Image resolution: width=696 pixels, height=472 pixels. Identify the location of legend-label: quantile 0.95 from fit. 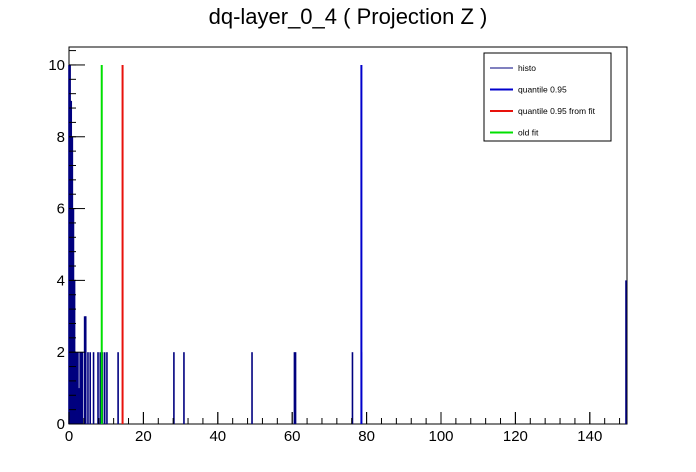
(557, 111).